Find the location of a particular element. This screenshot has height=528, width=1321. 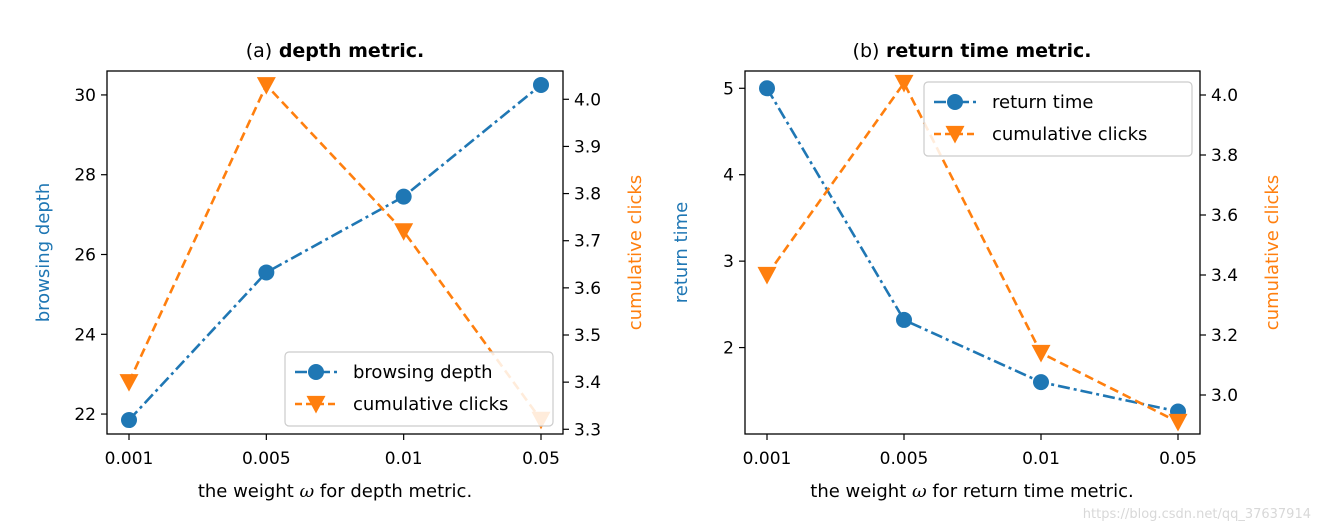

right-y-tick-label: 3.7 is located at coordinates (587, 242).